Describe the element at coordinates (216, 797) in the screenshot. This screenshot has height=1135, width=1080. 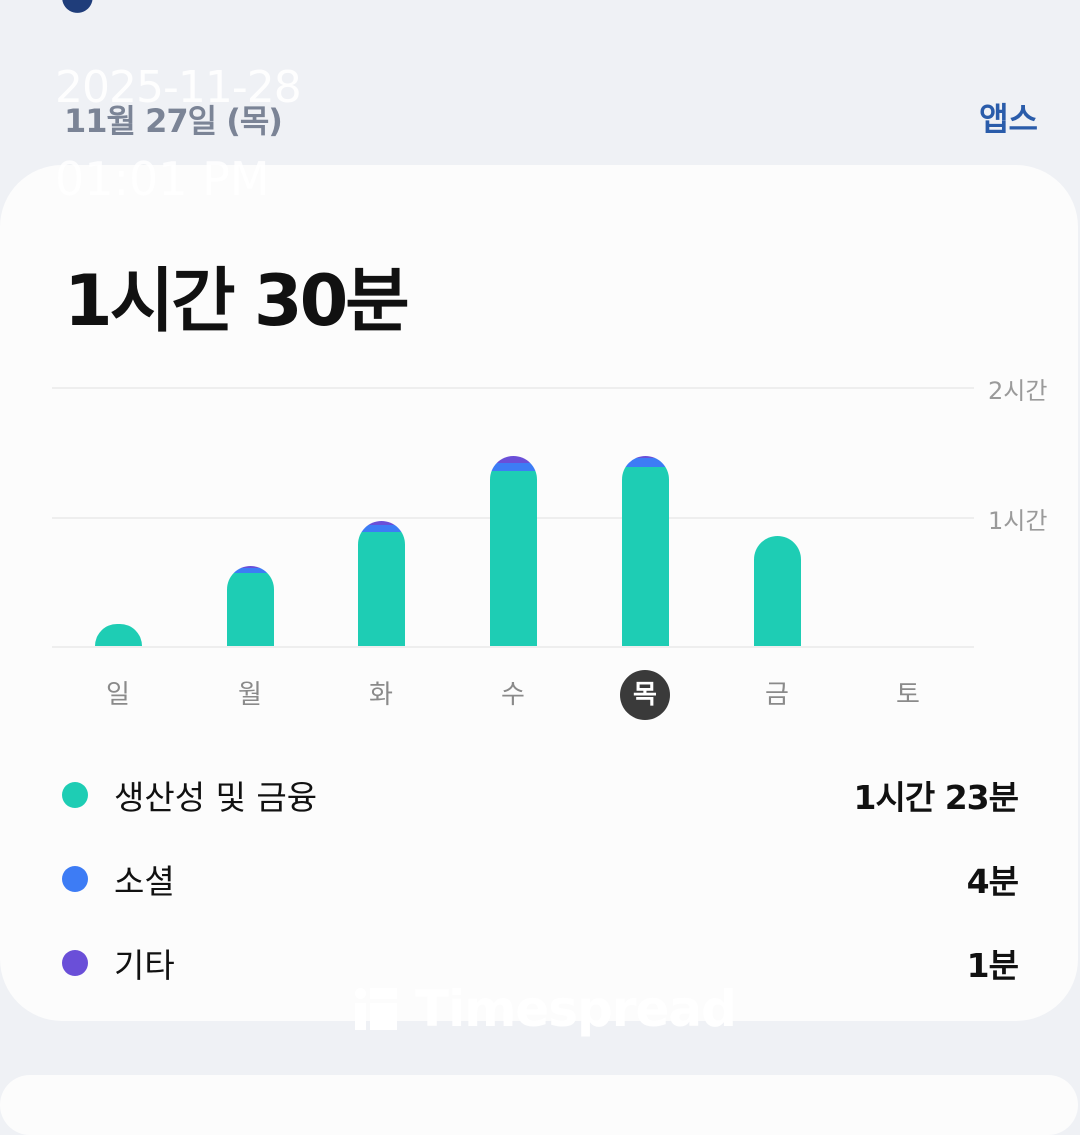
I see `legend-name: 생산성 및 금융` at that location.